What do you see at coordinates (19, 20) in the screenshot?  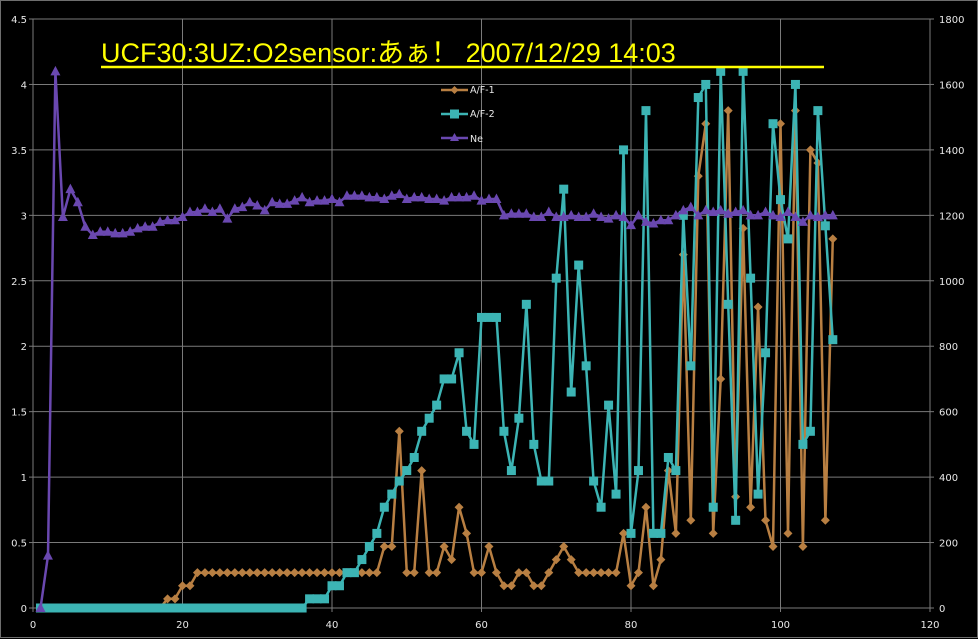 I see `y-tick-label: 4.5` at bounding box center [19, 20].